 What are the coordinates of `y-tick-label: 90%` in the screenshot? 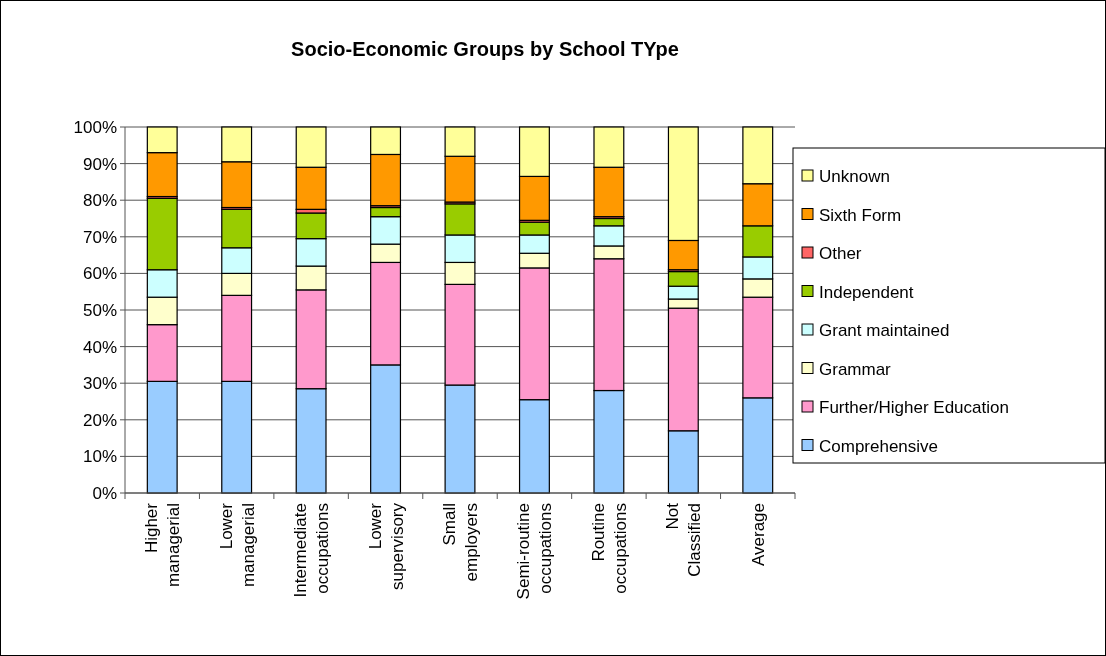 It's located at (99, 164).